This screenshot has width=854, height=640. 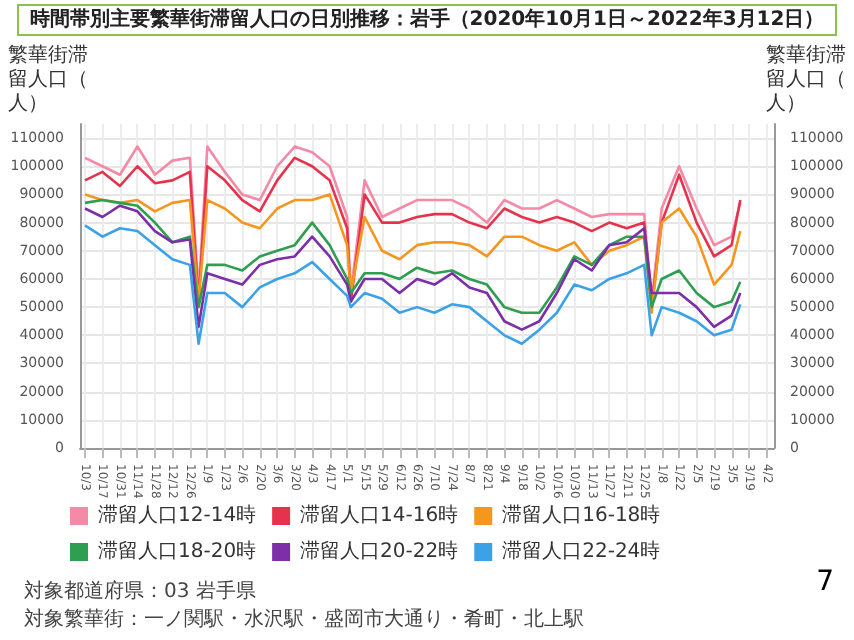 I want to click on legend-label: 滞留人口18-20時, so click(x=177, y=551).